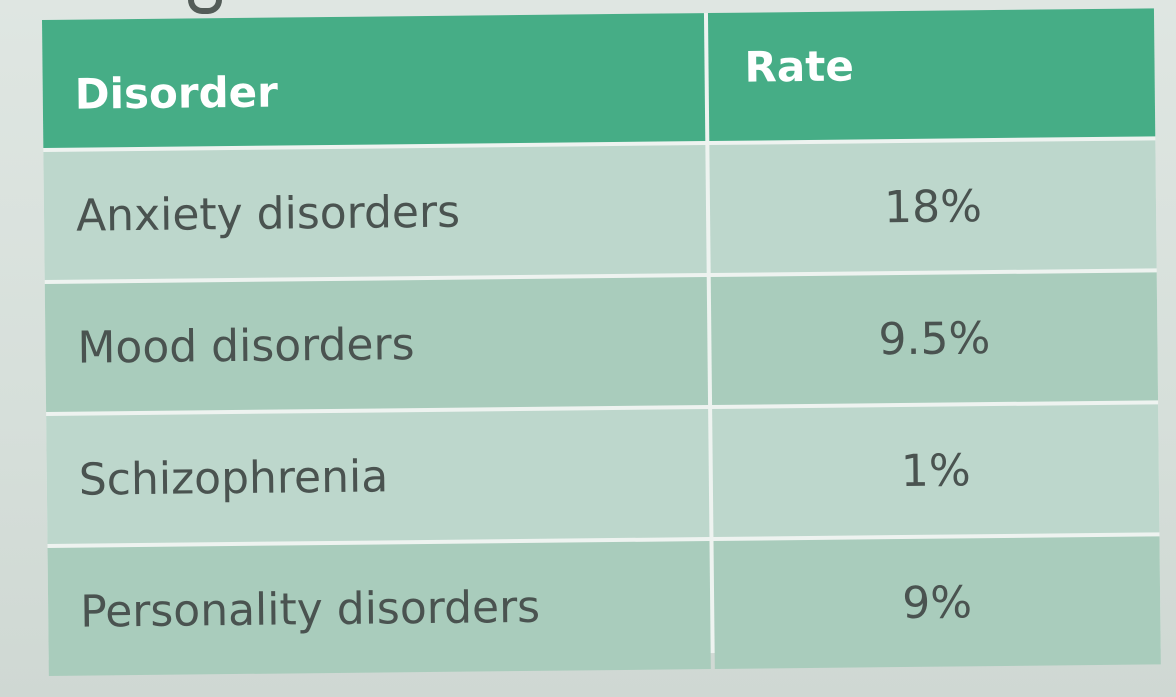  What do you see at coordinates (374, 80) in the screenshot?
I see `header-disorder: Disorder` at bounding box center [374, 80].